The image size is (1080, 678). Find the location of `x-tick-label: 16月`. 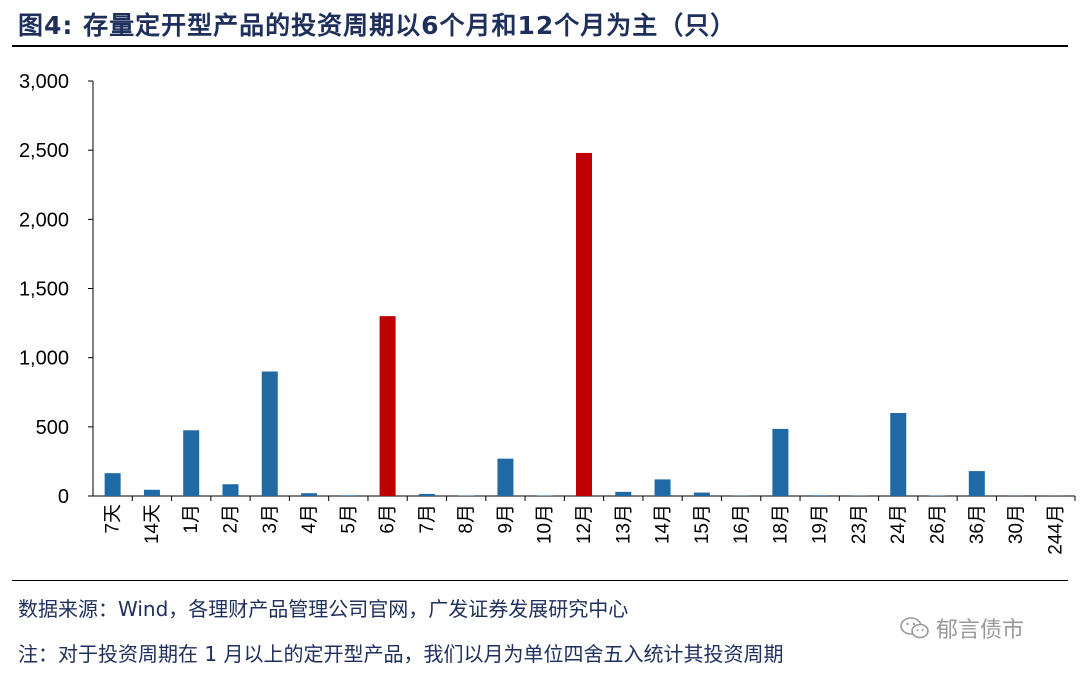

x-tick-label: 16月 is located at coordinates (741, 524).